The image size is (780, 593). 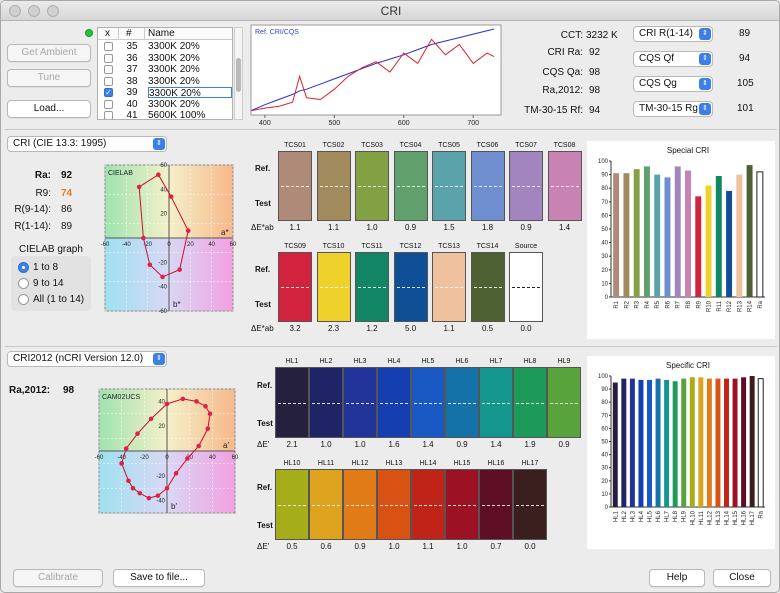 What do you see at coordinates (604, 456) in the screenshot?
I see `bar-y-tick: 40` at bounding box center [604, 456].